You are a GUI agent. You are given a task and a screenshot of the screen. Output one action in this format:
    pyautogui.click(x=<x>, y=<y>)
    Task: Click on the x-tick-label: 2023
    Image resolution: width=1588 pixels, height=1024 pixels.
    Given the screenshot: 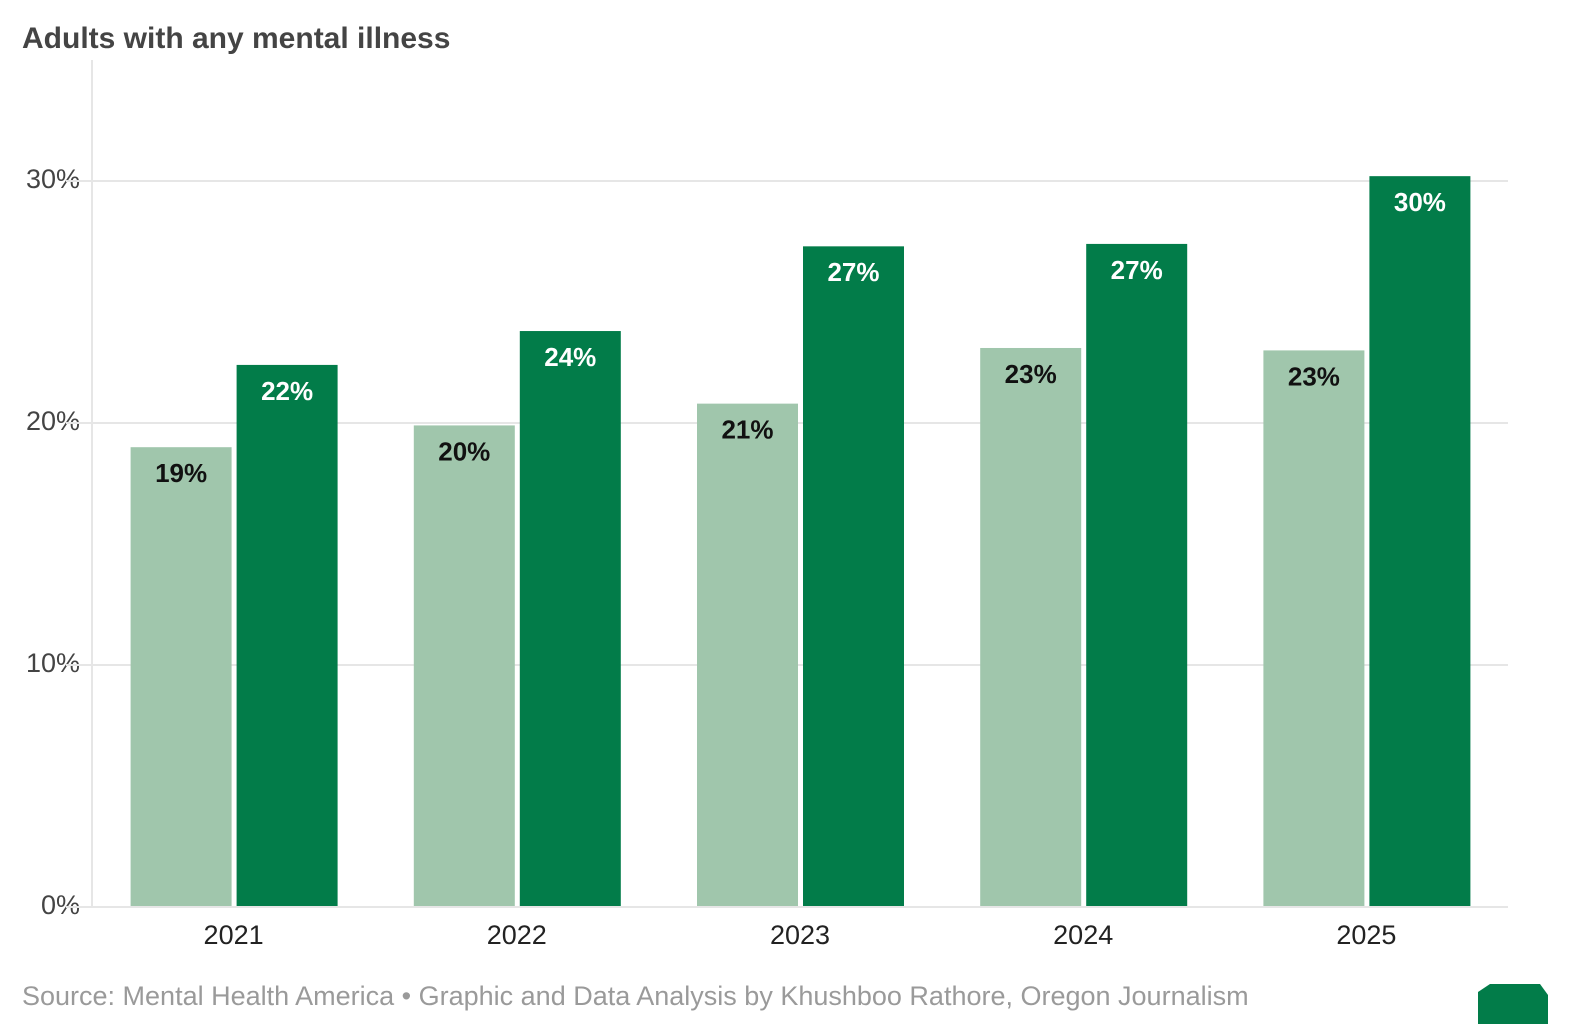 What is the action you would take?
    pyautogui.click(x=800, y=935)
    